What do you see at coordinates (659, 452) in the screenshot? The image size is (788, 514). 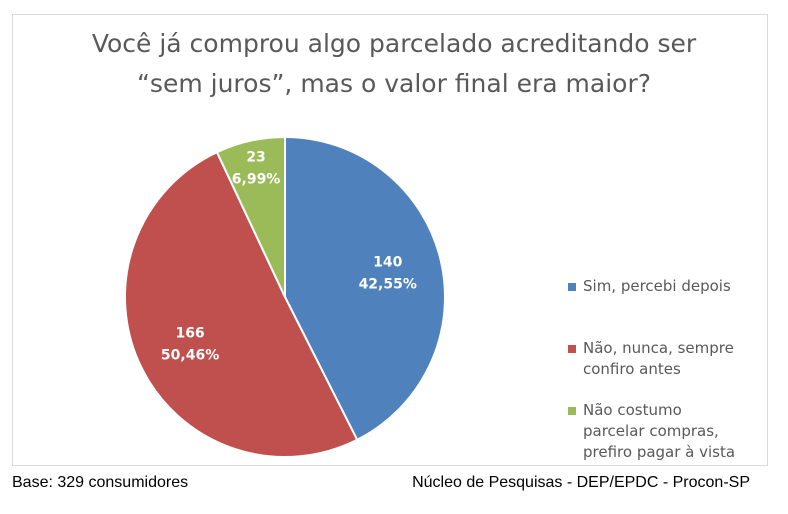 I see `legend-label-nao-costumo-line-3: prefiro pagar à vista` at bounding box center [659, 452].